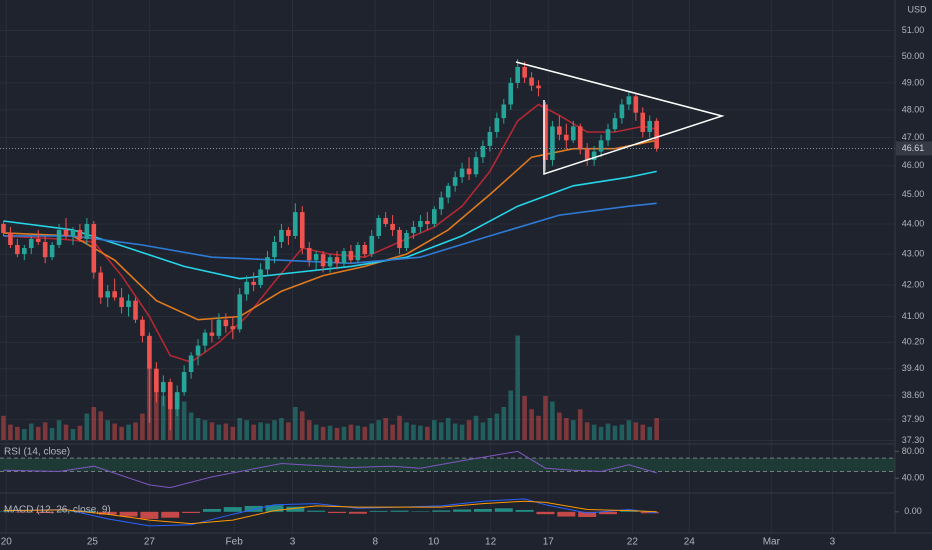  What do you see at coordinates (93, 542) in the screenshot?
I see `x-tick-label: 25` at bounding box center [93, 542].